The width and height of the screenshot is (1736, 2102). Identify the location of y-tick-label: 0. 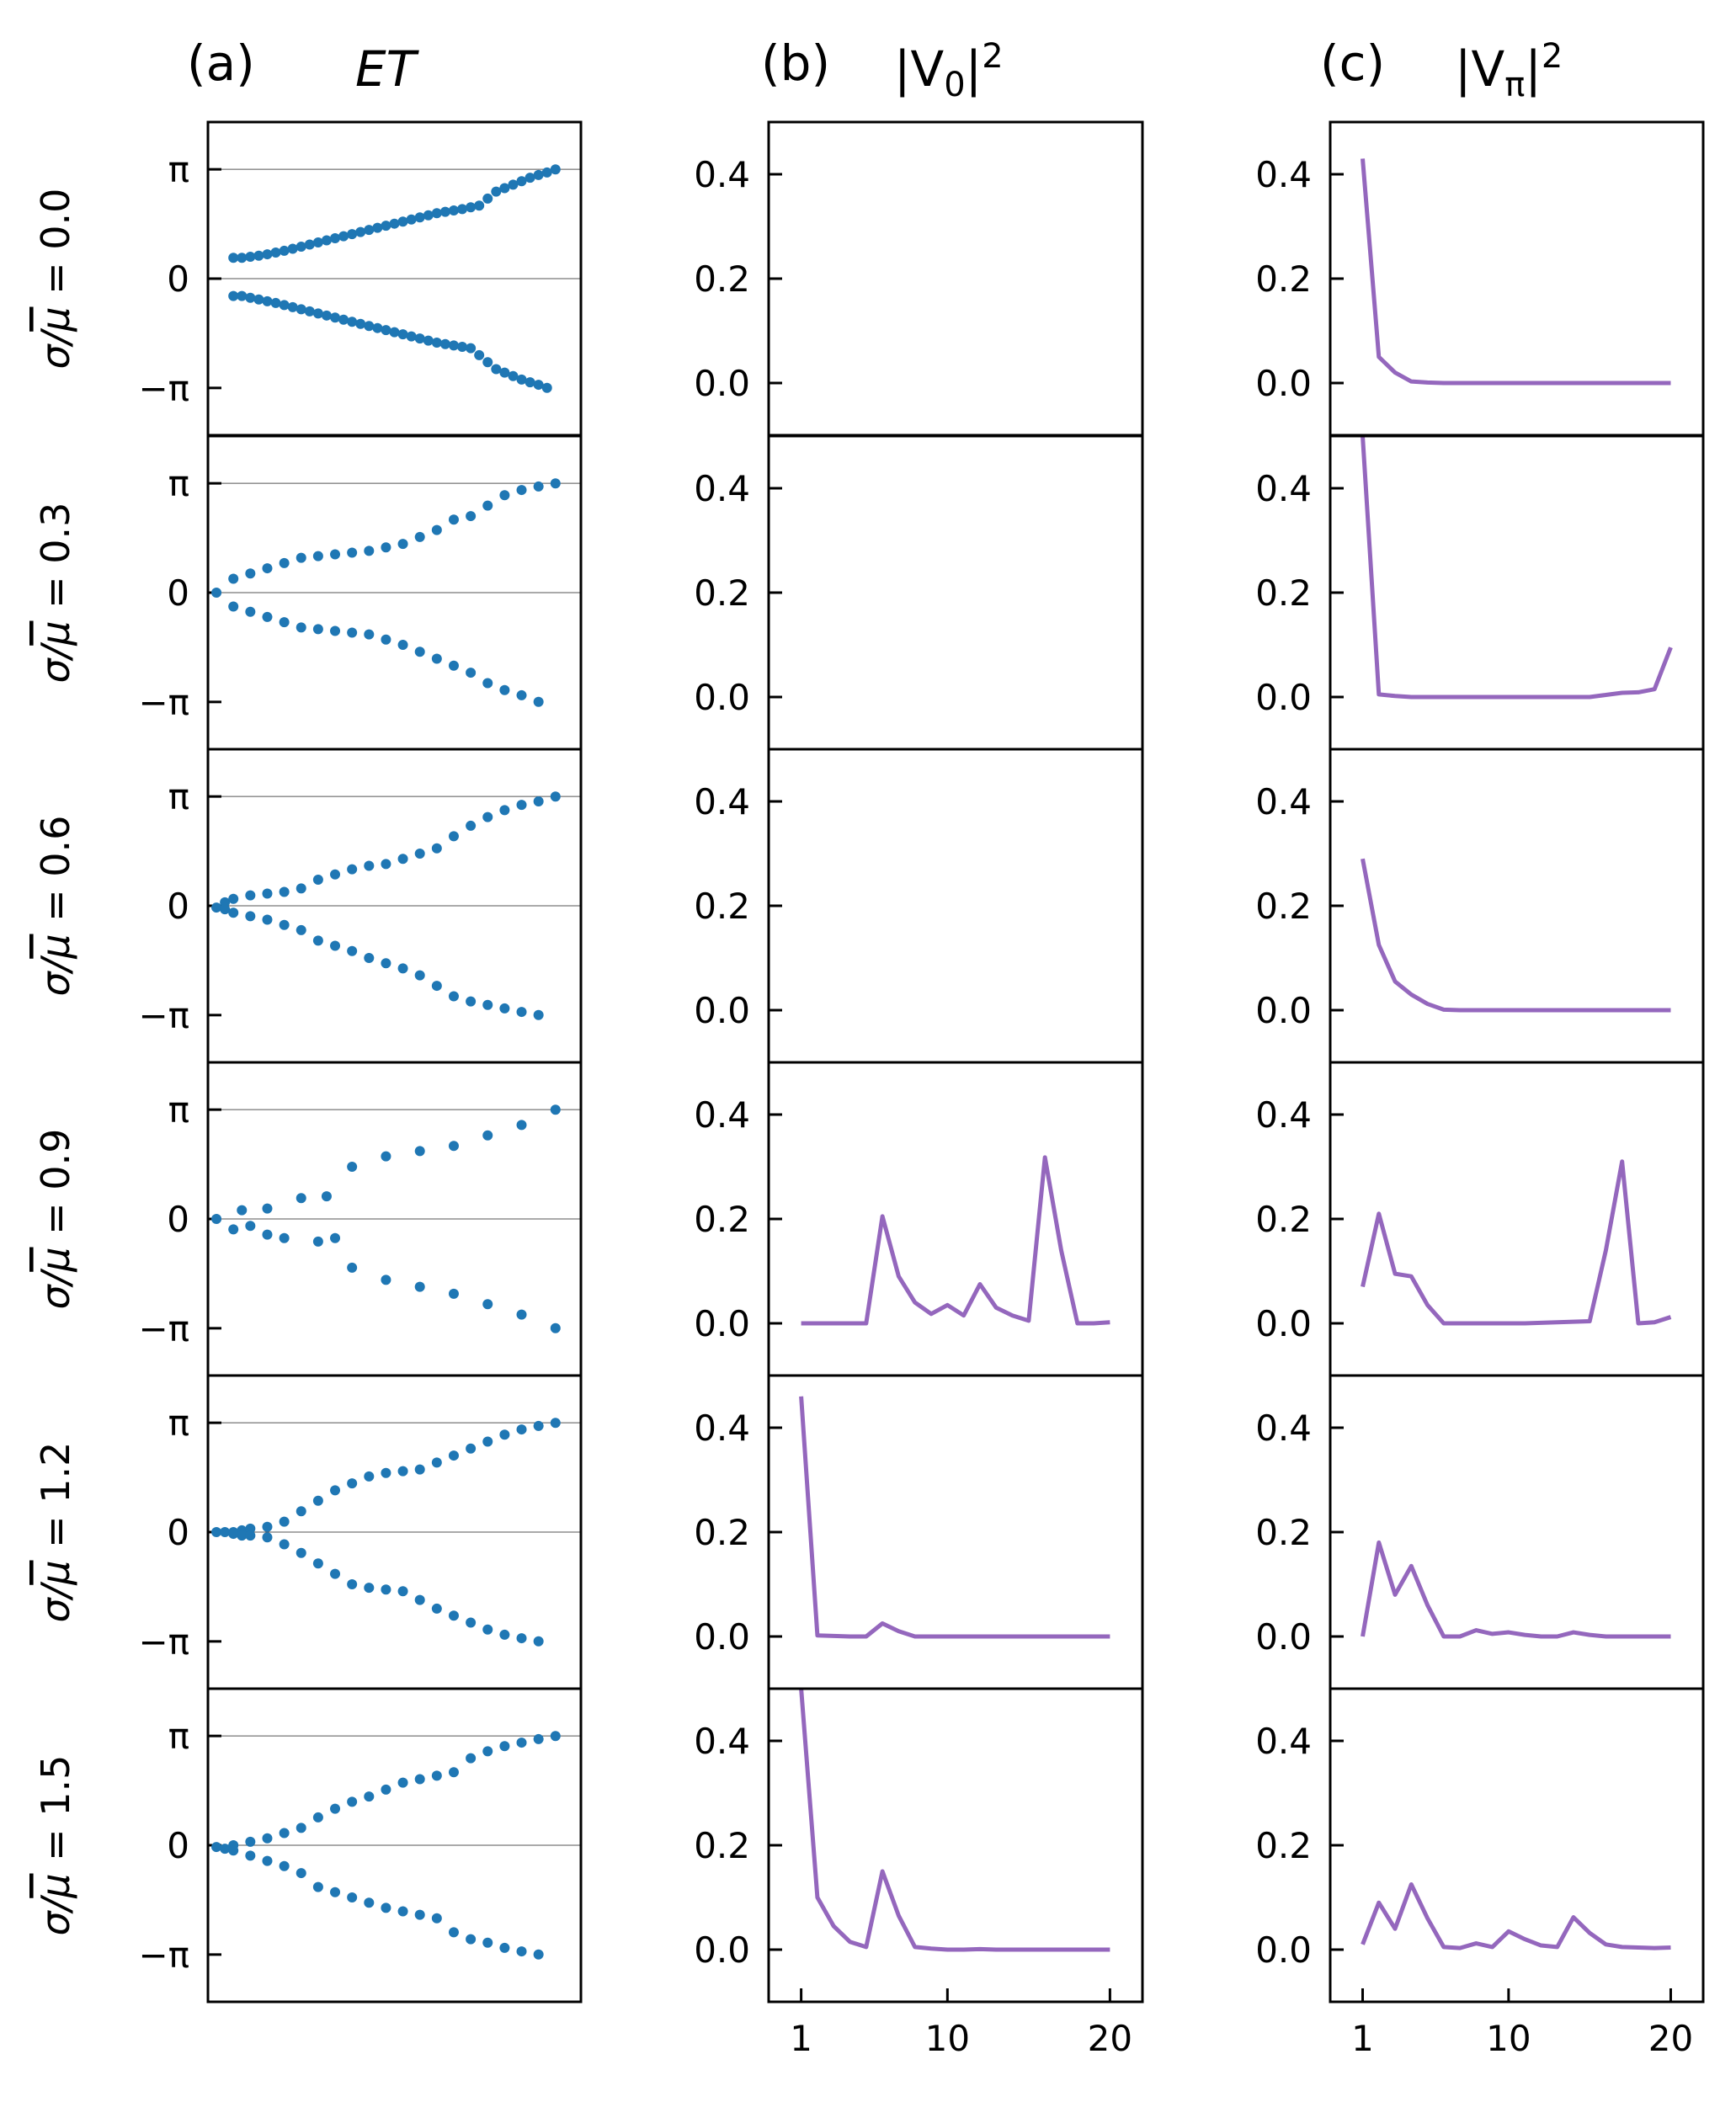
(178, 1845).